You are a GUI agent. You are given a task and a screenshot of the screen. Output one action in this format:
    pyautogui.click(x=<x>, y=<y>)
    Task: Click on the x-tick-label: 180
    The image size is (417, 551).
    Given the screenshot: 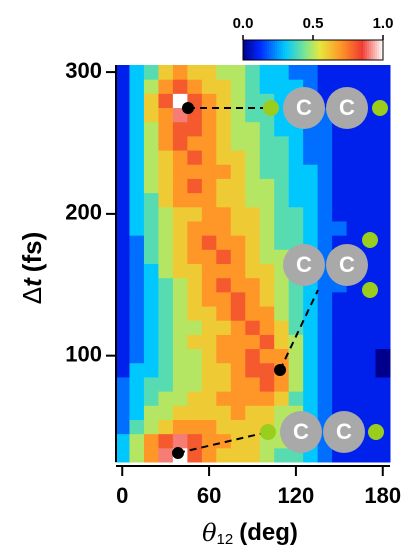 What is the action you would take?
    pyautogui.click(x=382, y=495)
    